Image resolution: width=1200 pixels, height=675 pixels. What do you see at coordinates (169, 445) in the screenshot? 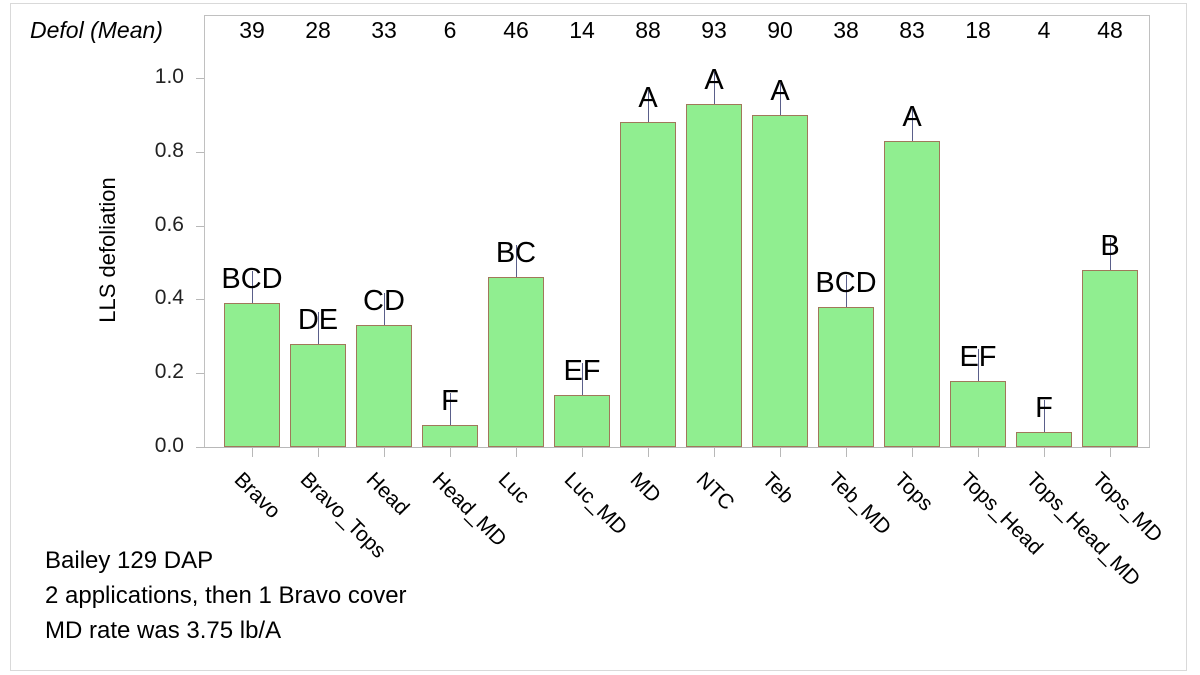
I see `y-tick-label: 0.0` at bounding box center [169, 445].